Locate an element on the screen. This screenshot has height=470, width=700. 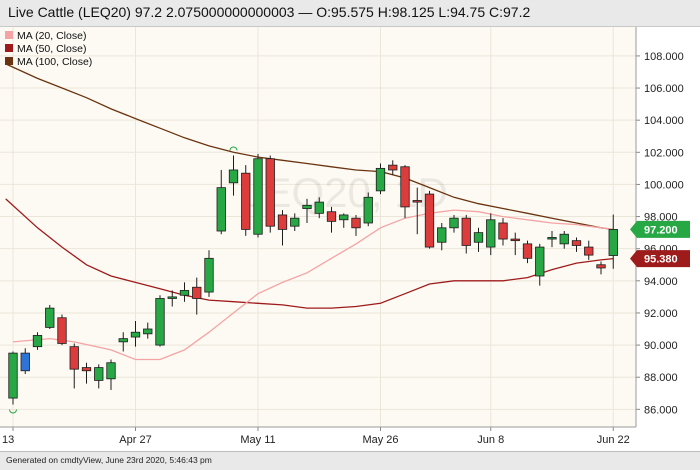
price-axis-background is located at coordinates (668, 239).